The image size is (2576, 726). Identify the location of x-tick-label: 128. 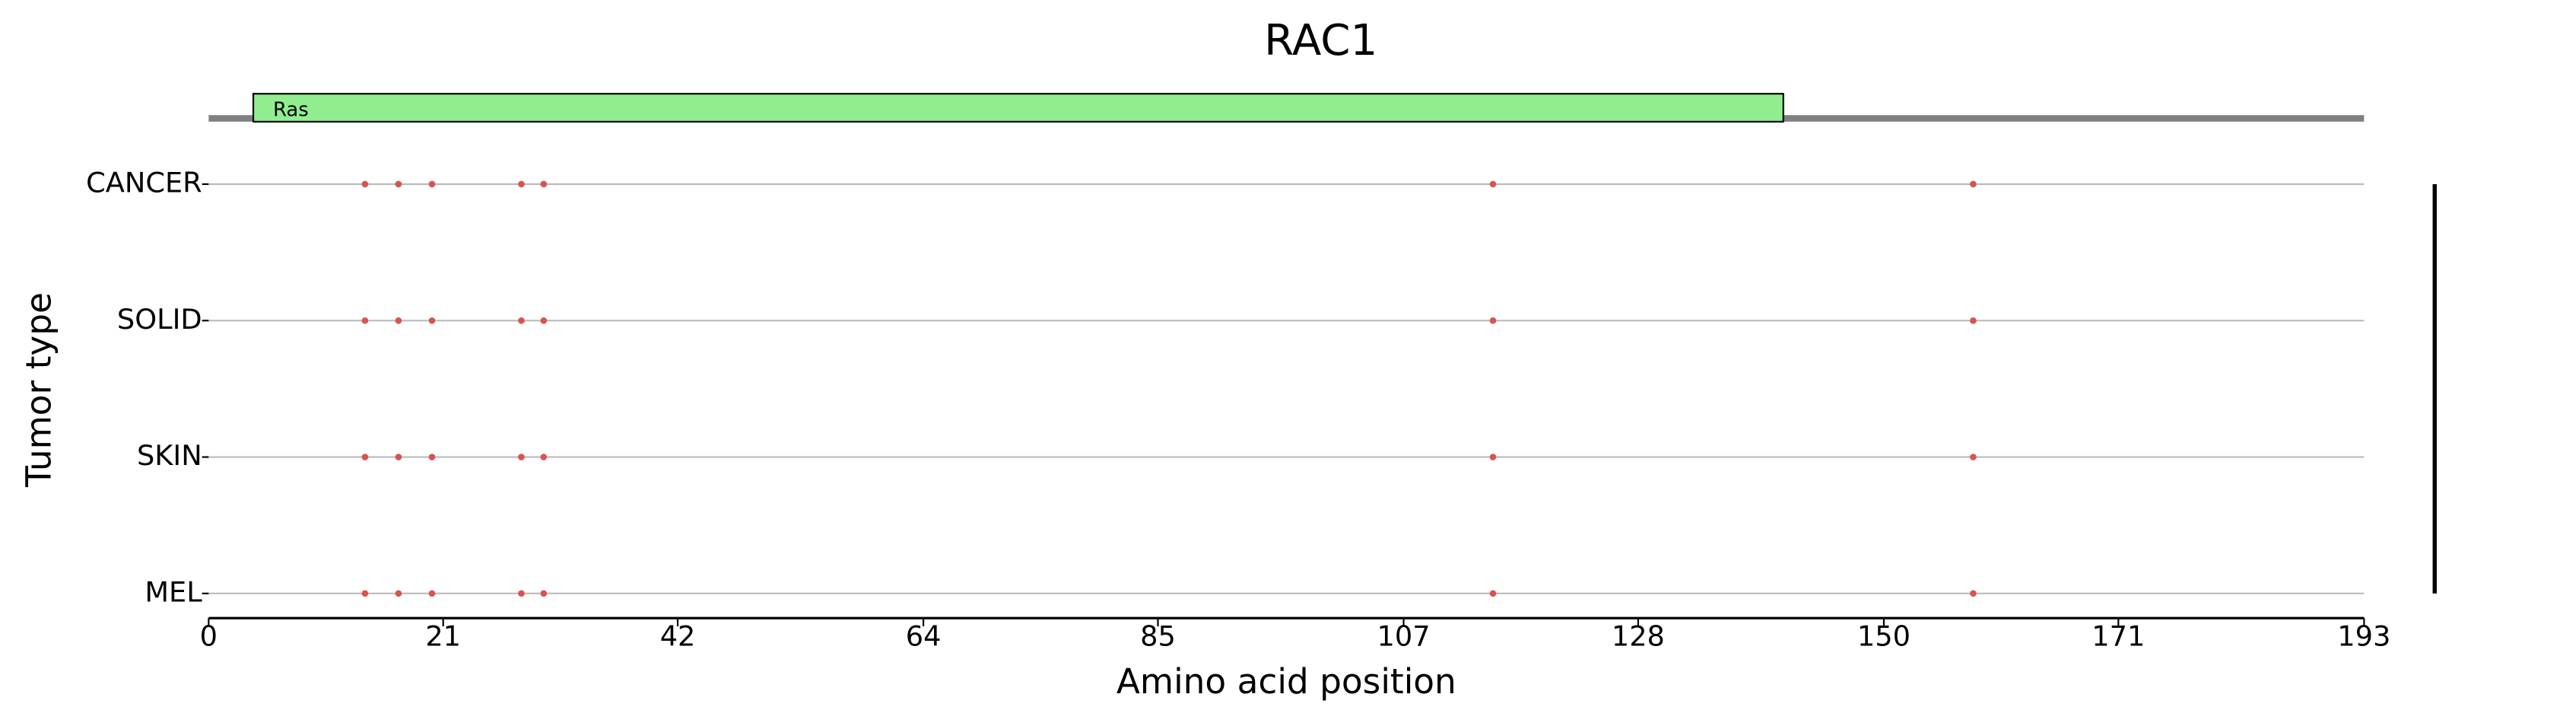
(1638, 636).